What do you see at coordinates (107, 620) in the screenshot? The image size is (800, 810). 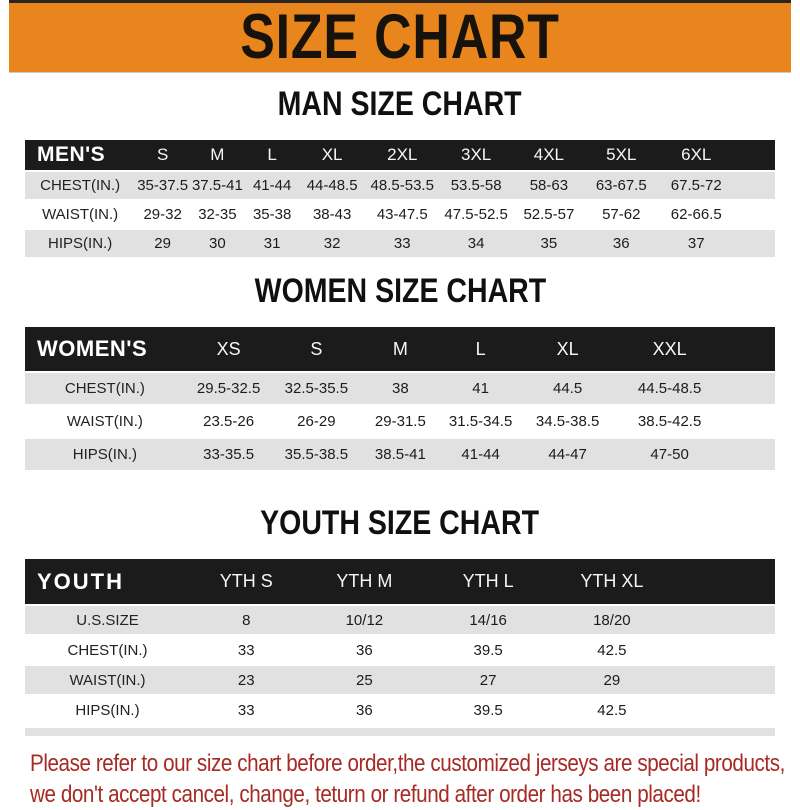 I see `row-label: U.S.SIZE` at bounding box center [107, 620].